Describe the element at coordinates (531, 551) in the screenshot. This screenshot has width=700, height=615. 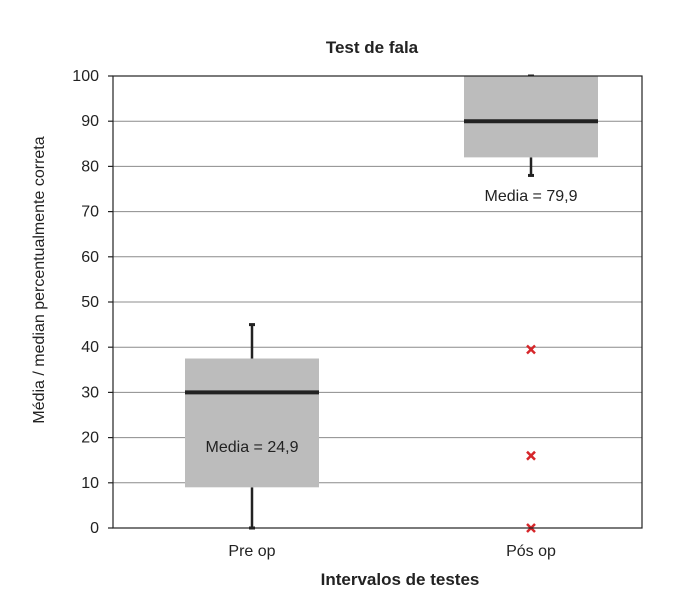
I see `x-tick-label: Pós op` at that location.